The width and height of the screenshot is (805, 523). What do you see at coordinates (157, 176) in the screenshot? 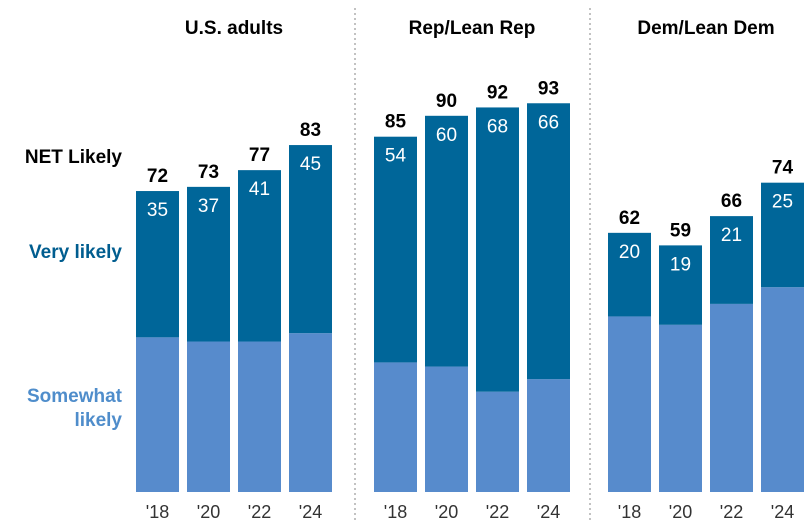
I see `value-label-net: 72` at bounding box center [157, 176].